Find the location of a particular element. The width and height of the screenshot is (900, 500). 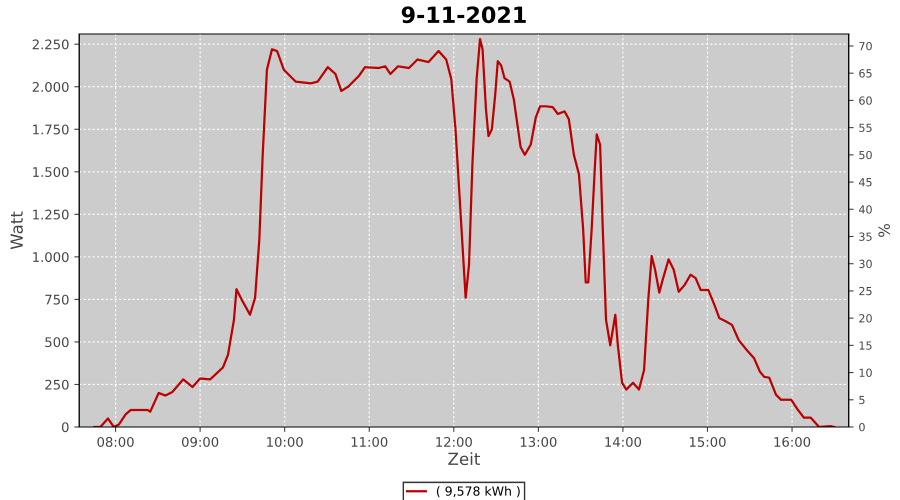

y2-tick-label: 55 is located at coordinates (865, 128).